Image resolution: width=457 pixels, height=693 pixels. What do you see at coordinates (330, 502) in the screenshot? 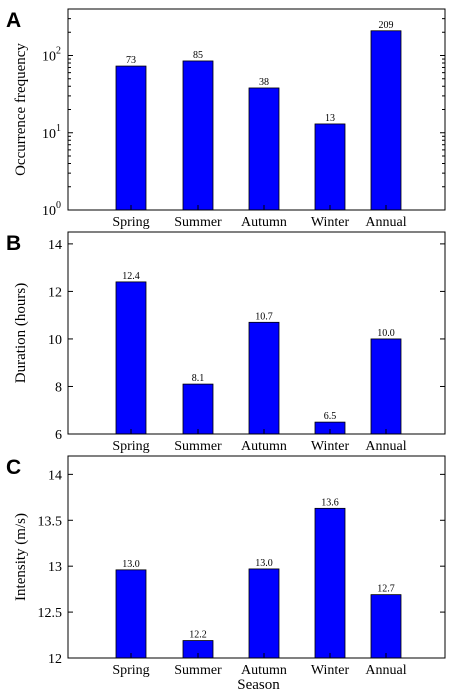
I see `data-label-winter: 13.6` at bounding box center [330, 502].